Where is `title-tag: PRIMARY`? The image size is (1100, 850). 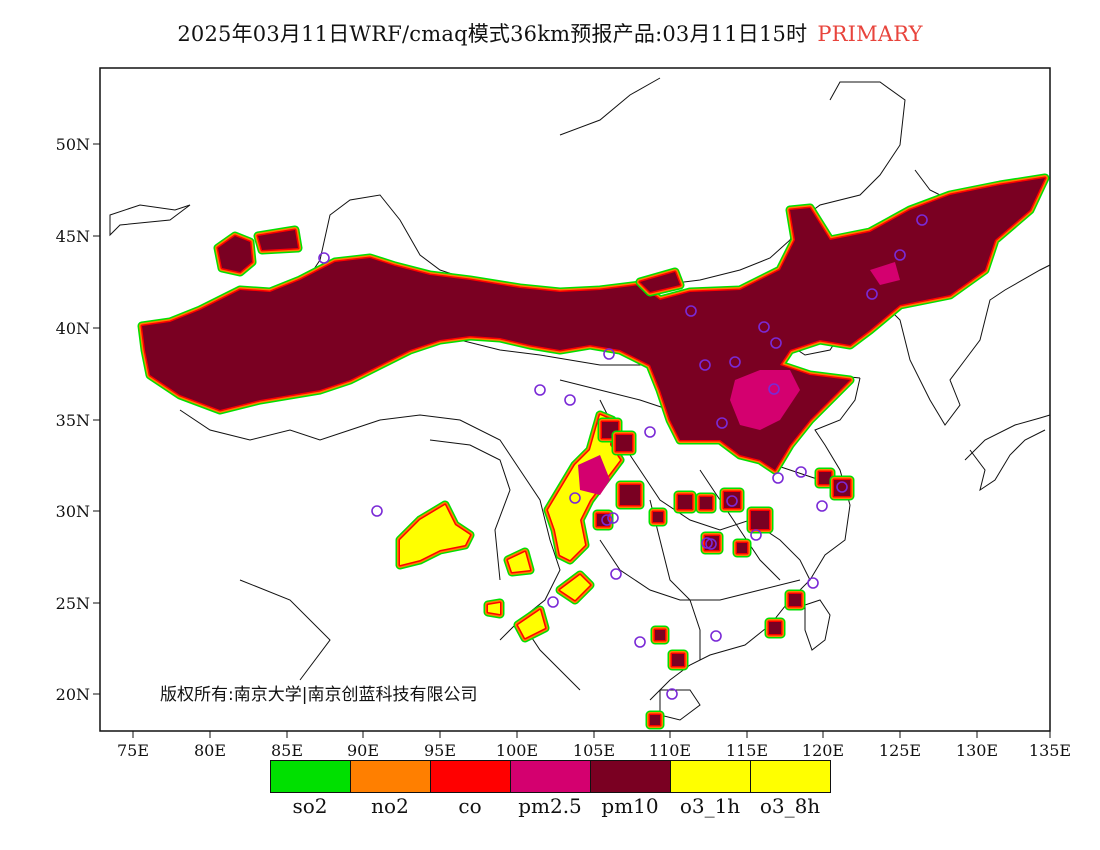 title-tag: PRIMARY is located at coordinates (870, 34).